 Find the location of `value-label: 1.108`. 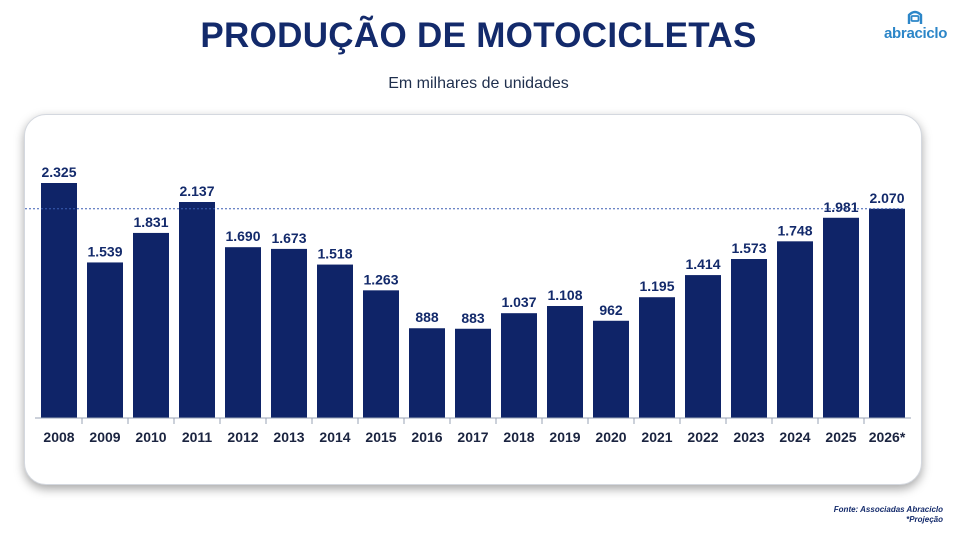

value-label: 1.108 is located at coordinates (564, 295).